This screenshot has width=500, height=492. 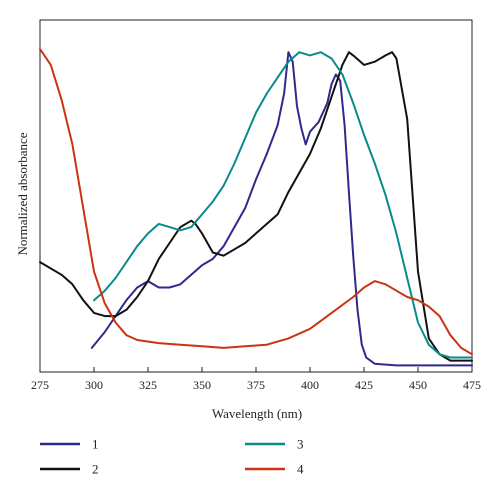 What do you see at coordinates (95, 469) in the screenshot?
I see `legend-label-2: 2` at bounding box center [95, 469].